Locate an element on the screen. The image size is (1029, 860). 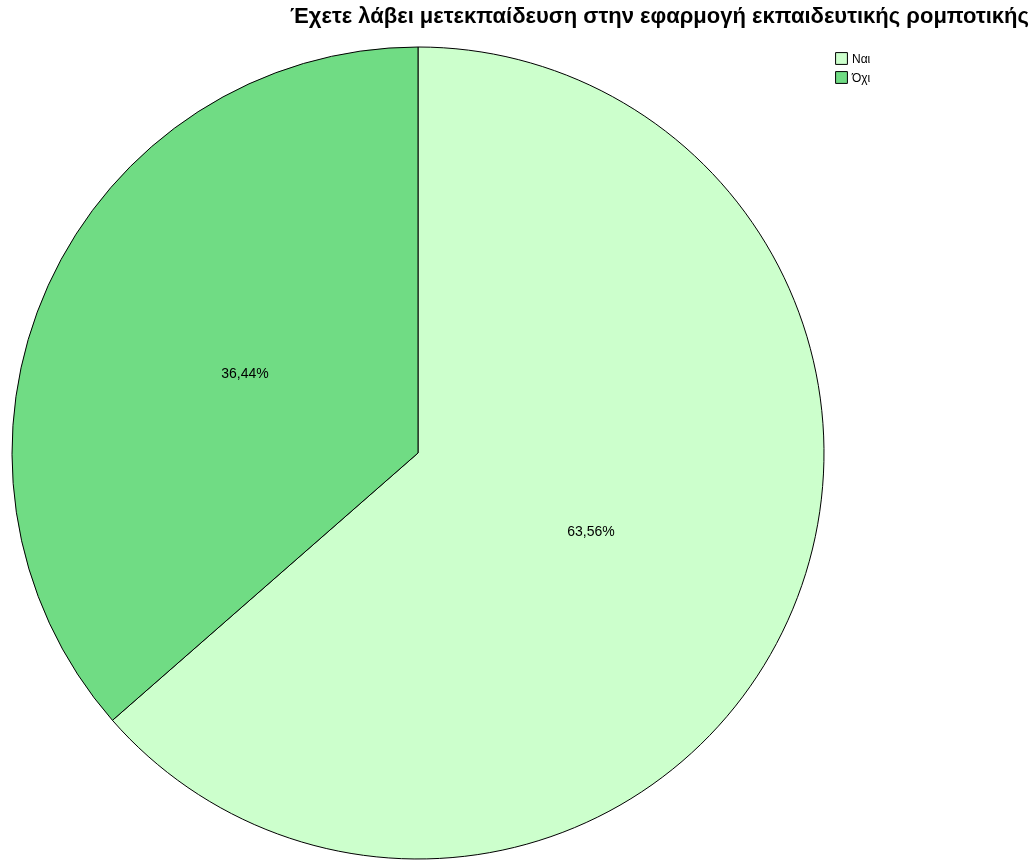
legend-label: Όχι is located at coordinates (861, 77).